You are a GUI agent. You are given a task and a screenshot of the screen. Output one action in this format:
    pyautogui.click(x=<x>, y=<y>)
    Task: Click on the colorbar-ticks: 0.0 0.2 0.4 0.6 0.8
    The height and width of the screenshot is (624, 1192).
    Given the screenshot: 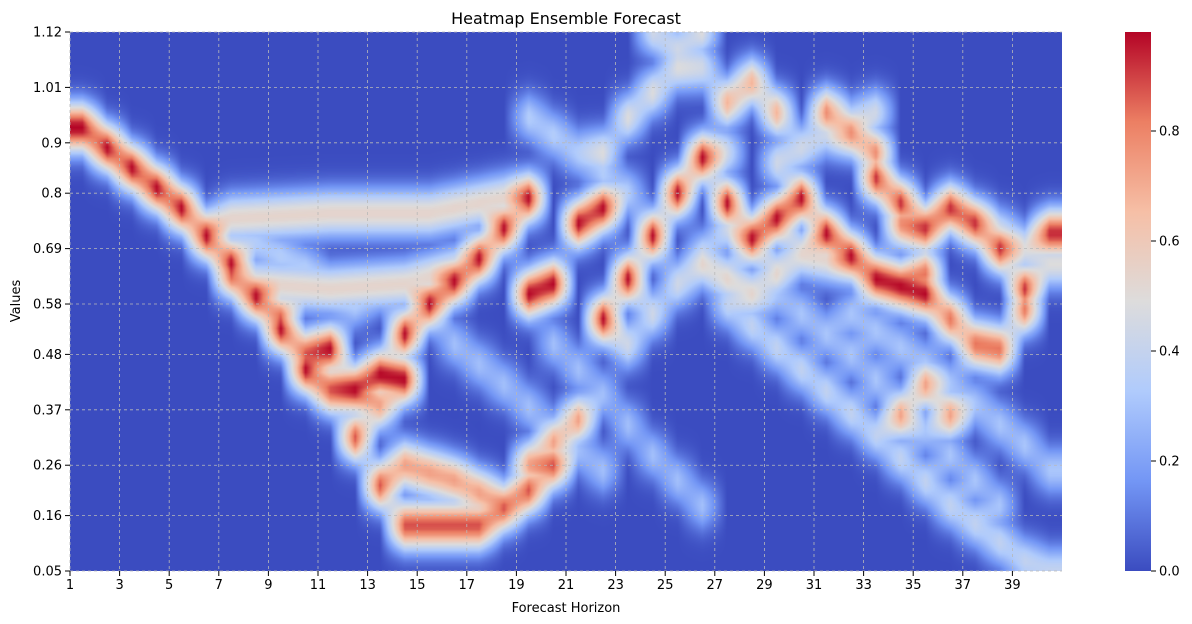 What is the action you would take?
    pyautogui.click(x=1165, y=352)
    